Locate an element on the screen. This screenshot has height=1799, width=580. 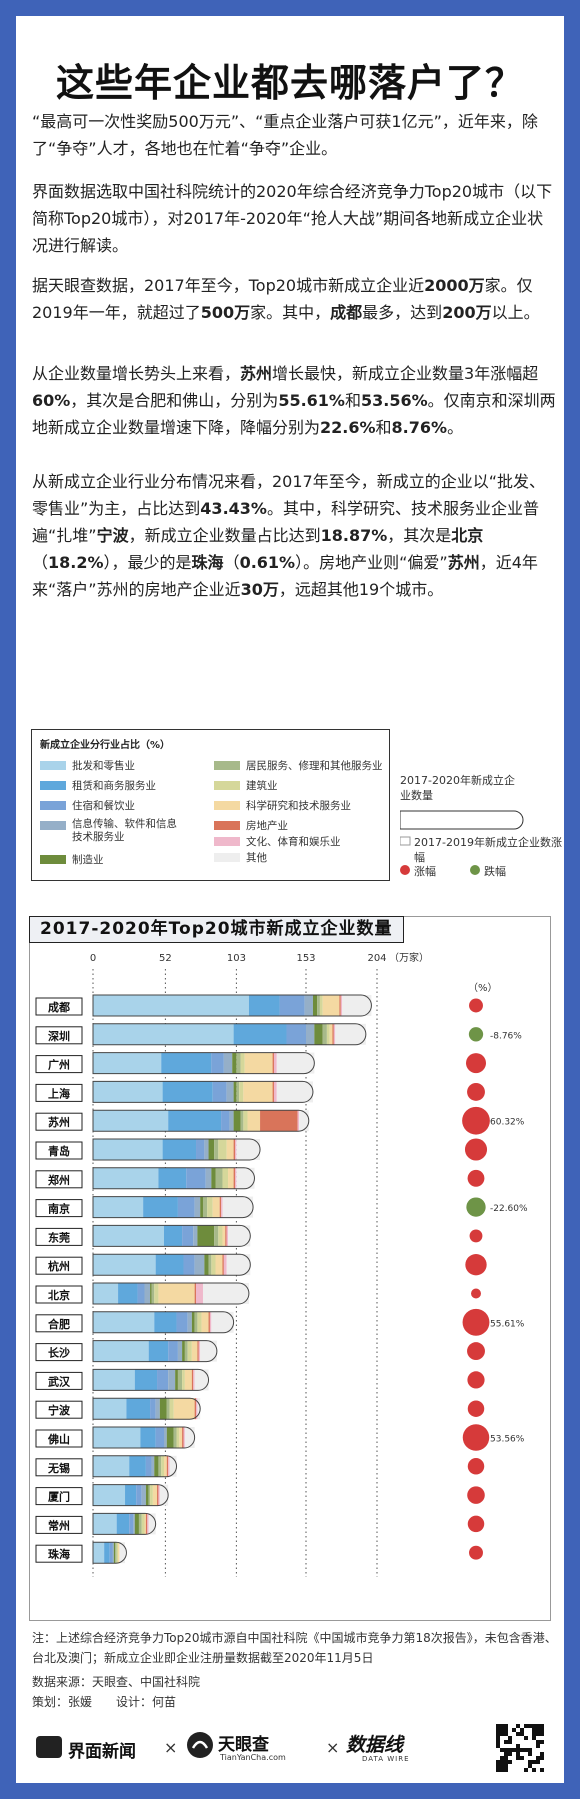
growth-unit: （%） is located at coordinates (483, 988).